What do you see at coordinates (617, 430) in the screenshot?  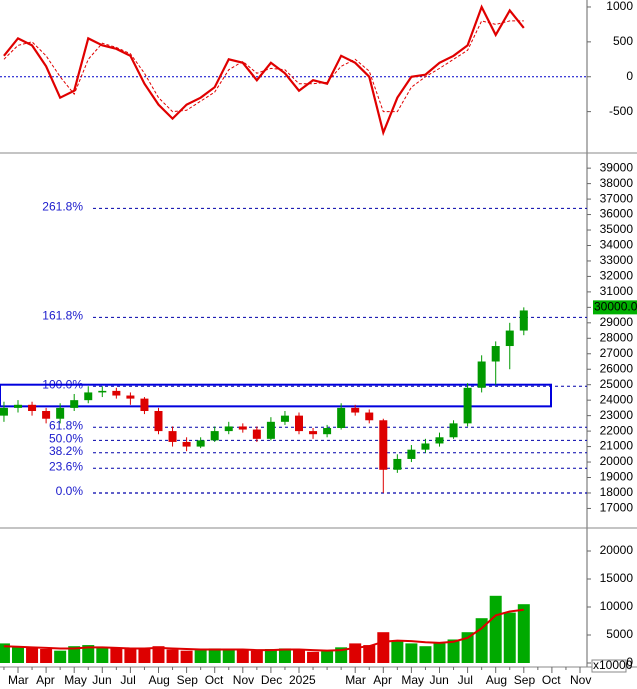 I see `y-tick-label: 22000` at bounding box center [617, 430].